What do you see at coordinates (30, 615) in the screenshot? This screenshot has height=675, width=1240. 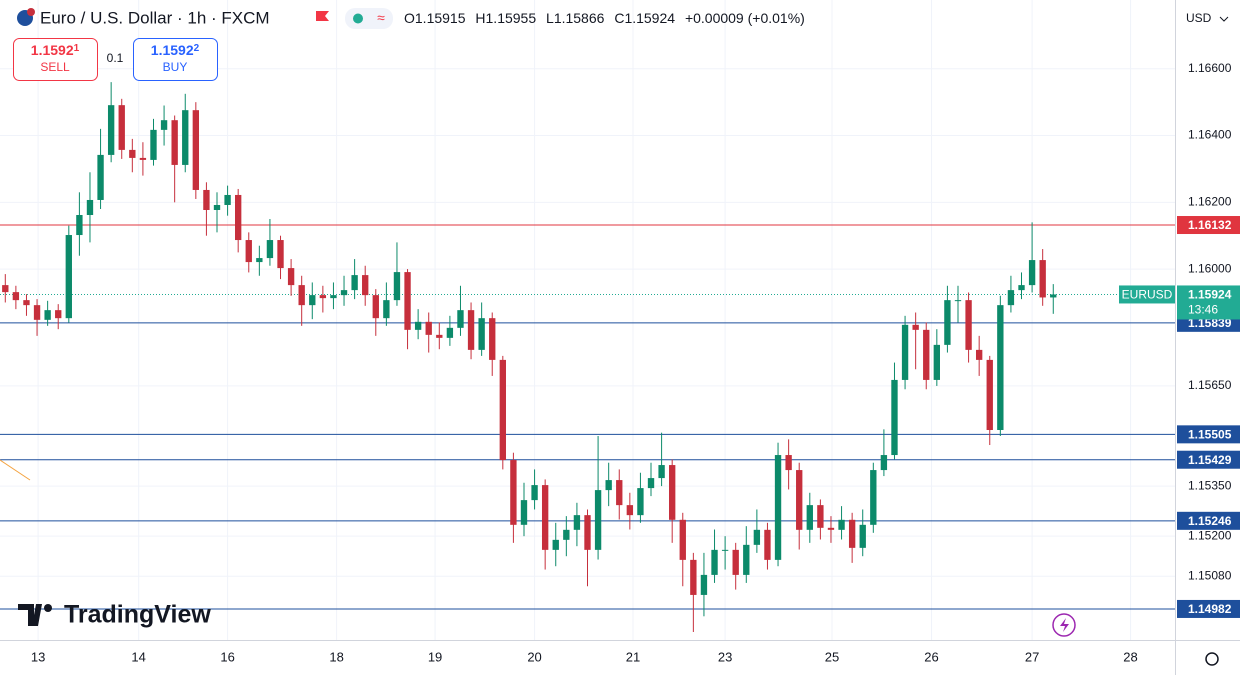 I see `logo-mark` at bounding box center [30, 615].